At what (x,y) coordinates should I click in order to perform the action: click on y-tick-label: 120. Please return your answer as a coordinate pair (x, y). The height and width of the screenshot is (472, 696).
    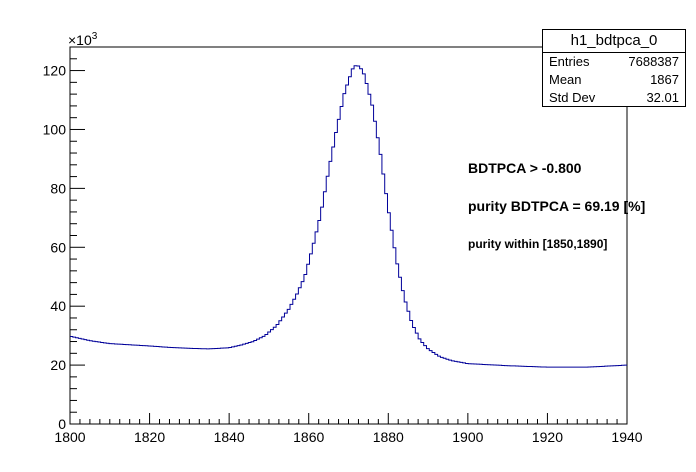
    Looking at the image, I should click on (55, 71).